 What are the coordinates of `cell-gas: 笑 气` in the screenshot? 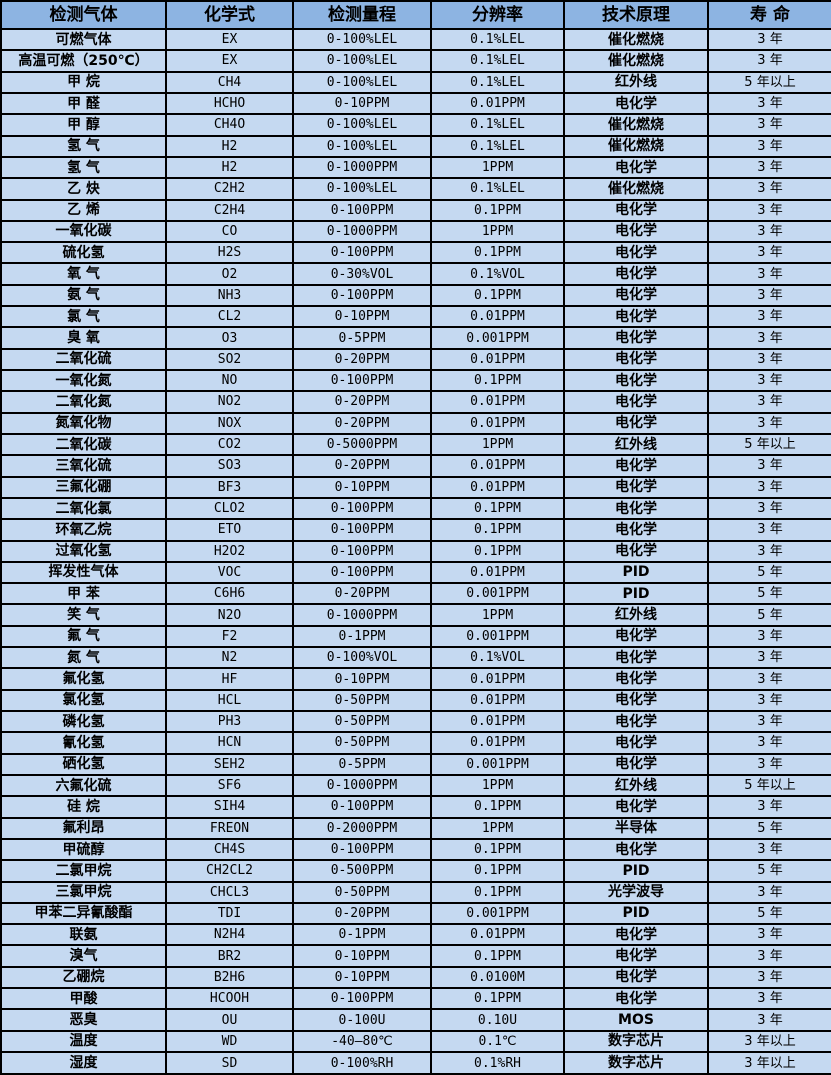 It's located at (83, 615).